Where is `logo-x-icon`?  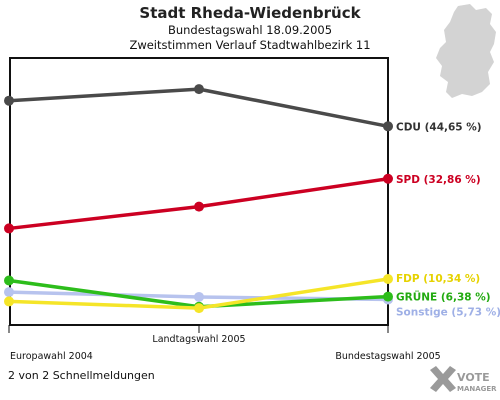
logo-x-icon is located at coordinates (443, 379).